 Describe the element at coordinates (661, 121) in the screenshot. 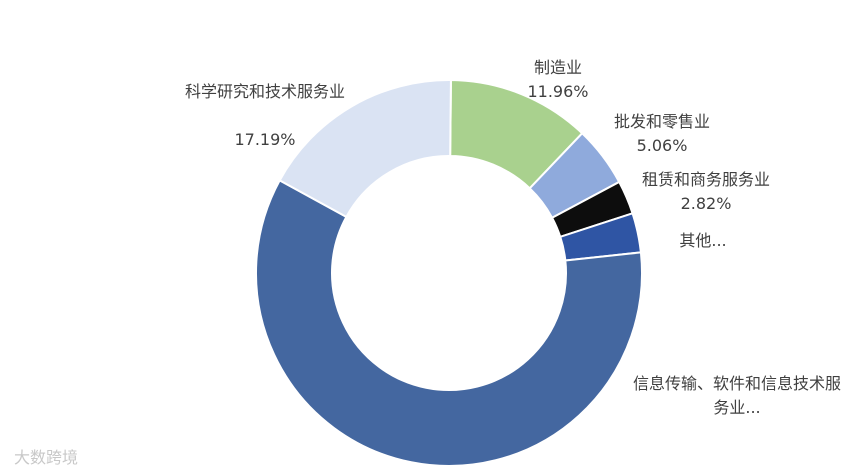

I see `category-label: 批发和零售业` at that location.